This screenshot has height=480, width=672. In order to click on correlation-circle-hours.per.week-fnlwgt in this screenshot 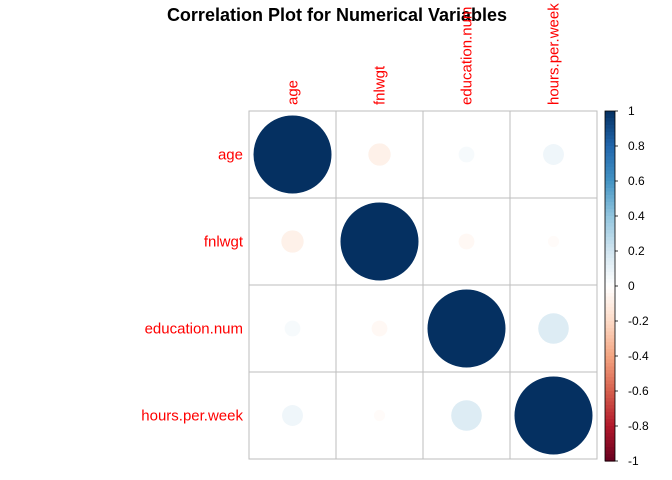, I will do `click(379, 415)`.